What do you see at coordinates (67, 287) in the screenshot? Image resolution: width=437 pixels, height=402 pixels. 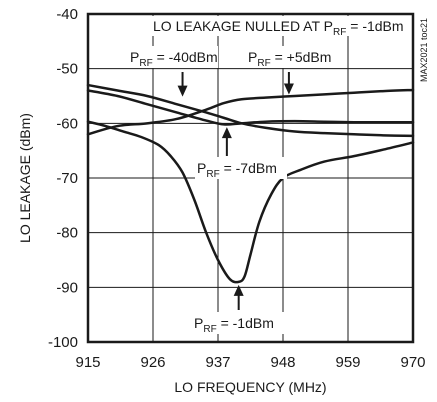 I see `y-tick-label: -90` at bounding box center [67, 287].